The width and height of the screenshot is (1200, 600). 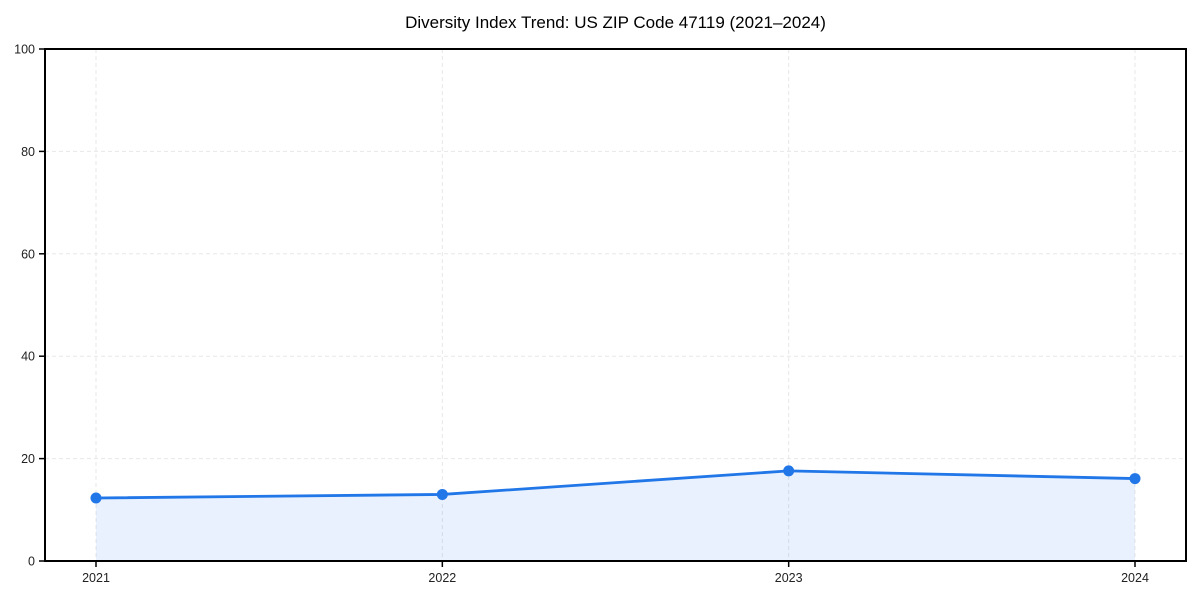 I want to click on x-tick-label: 2021, so click(x=96, y=578).